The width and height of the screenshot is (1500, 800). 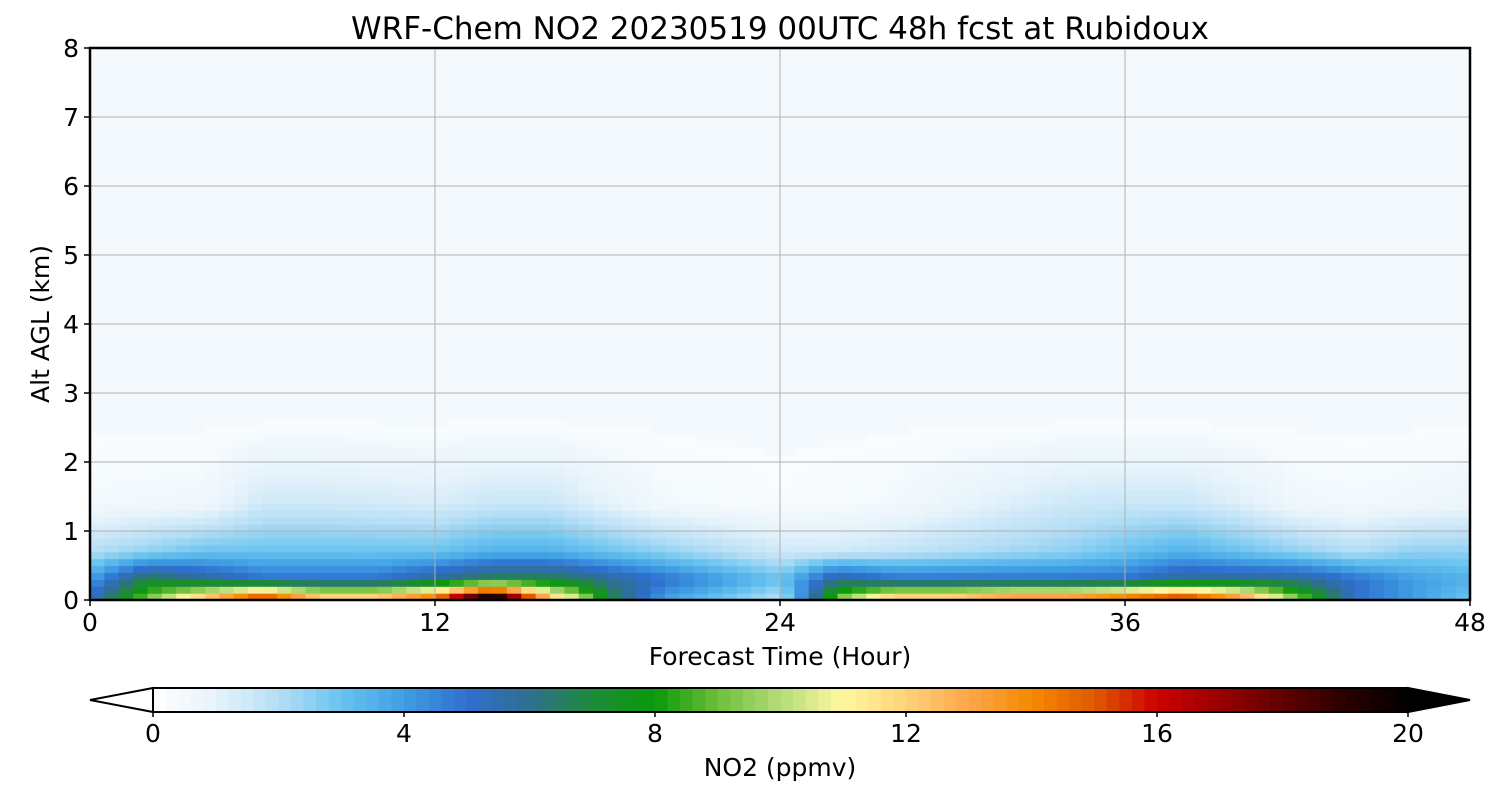 I want to click on x-axis-label: Forecast Time (Hour), so click(x=780, y=656).